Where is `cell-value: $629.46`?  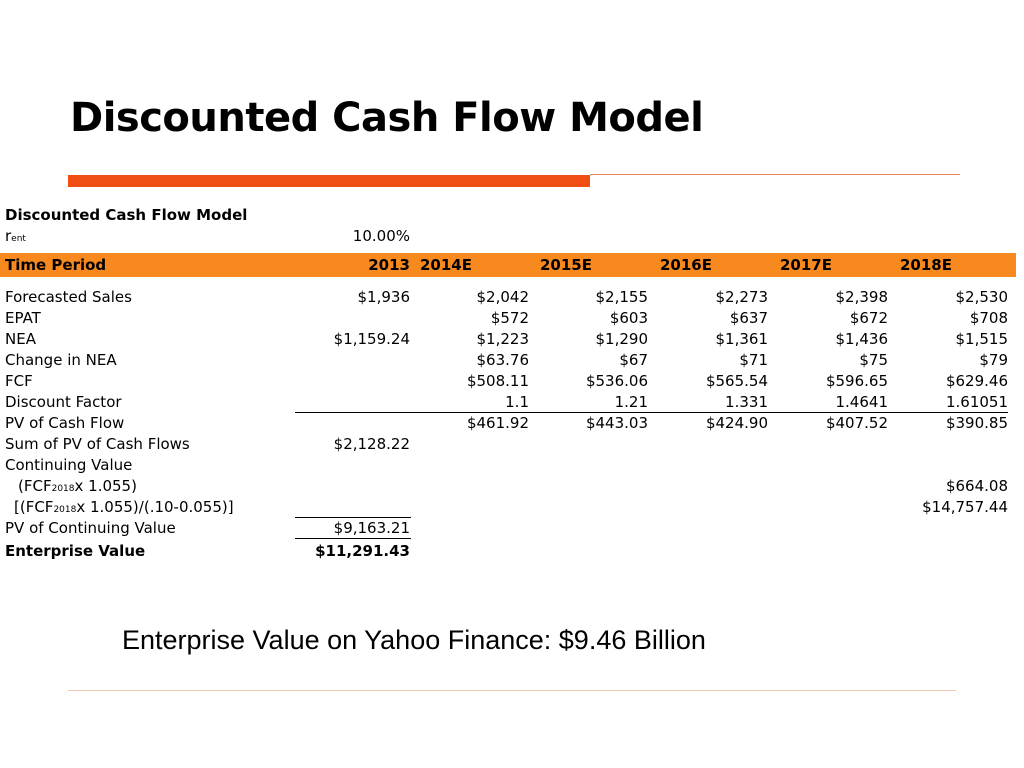 cell-value: $629.46 is located at coordinates (976, 381).